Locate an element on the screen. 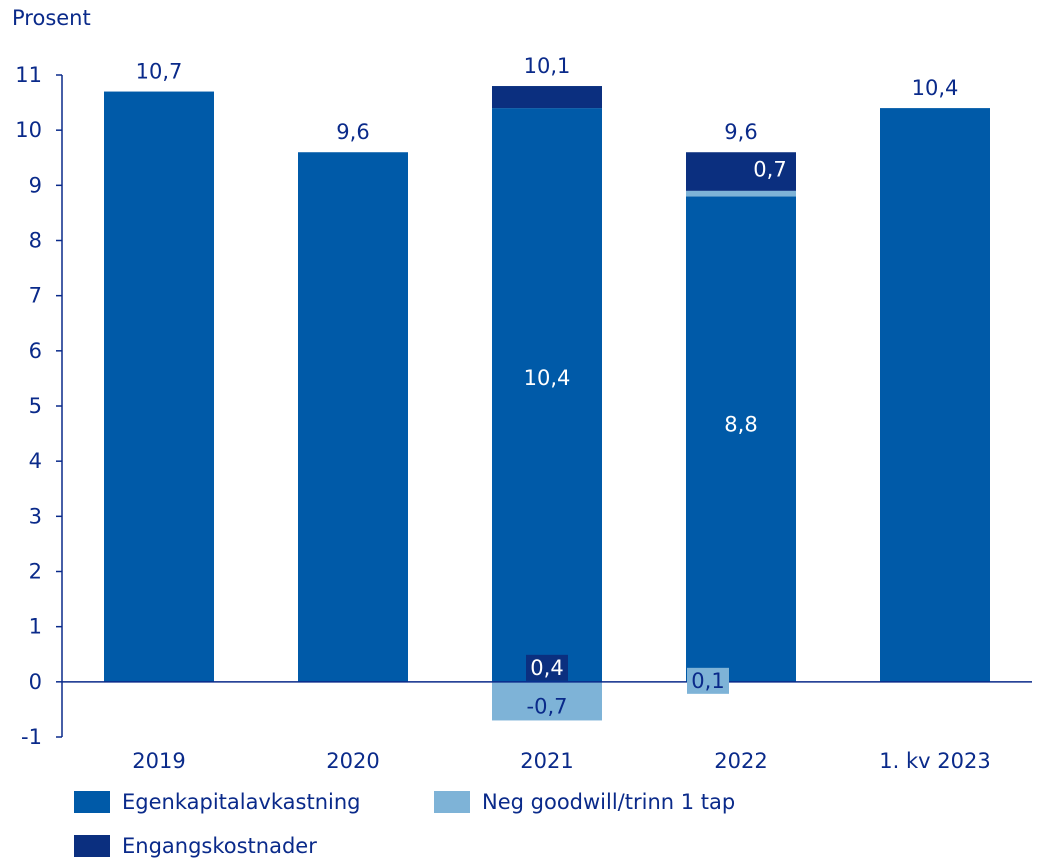 The width and height of the screenshot is (1040, 864). legend-item-neg-goodwill: Neg goodwill/trinn 1 tap is located at coordinates (584, 802).